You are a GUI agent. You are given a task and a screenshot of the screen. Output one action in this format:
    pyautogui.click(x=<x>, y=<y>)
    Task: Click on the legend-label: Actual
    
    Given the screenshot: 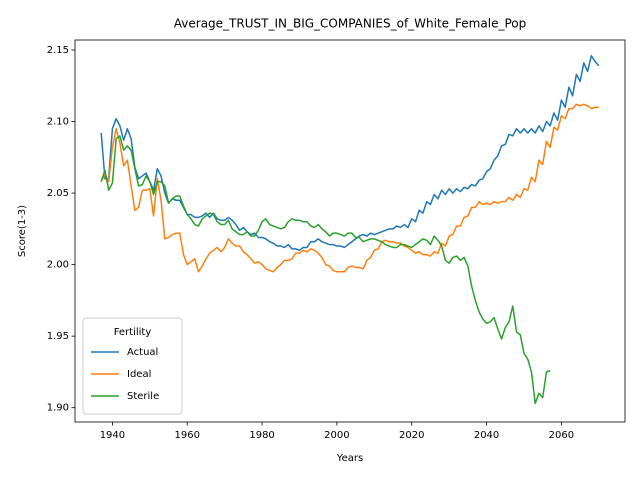 What is the action you would take?
    pyautogui.click(x=142, y=352)
    